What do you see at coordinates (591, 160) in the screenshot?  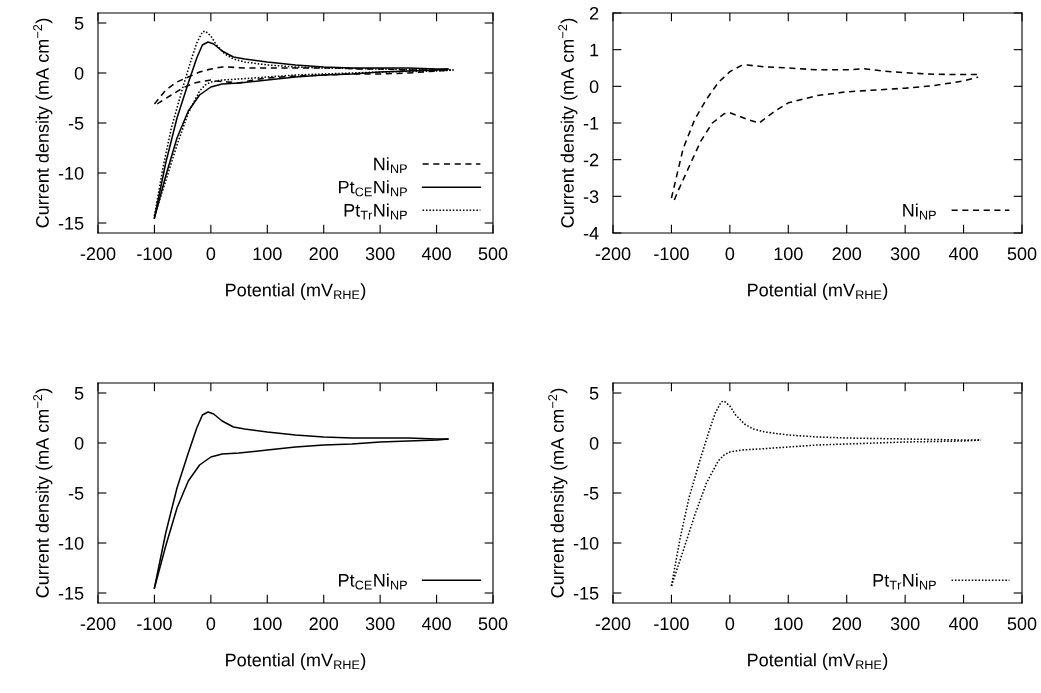 I see `y-tick-label: -2` at bounding box center [591, 160].